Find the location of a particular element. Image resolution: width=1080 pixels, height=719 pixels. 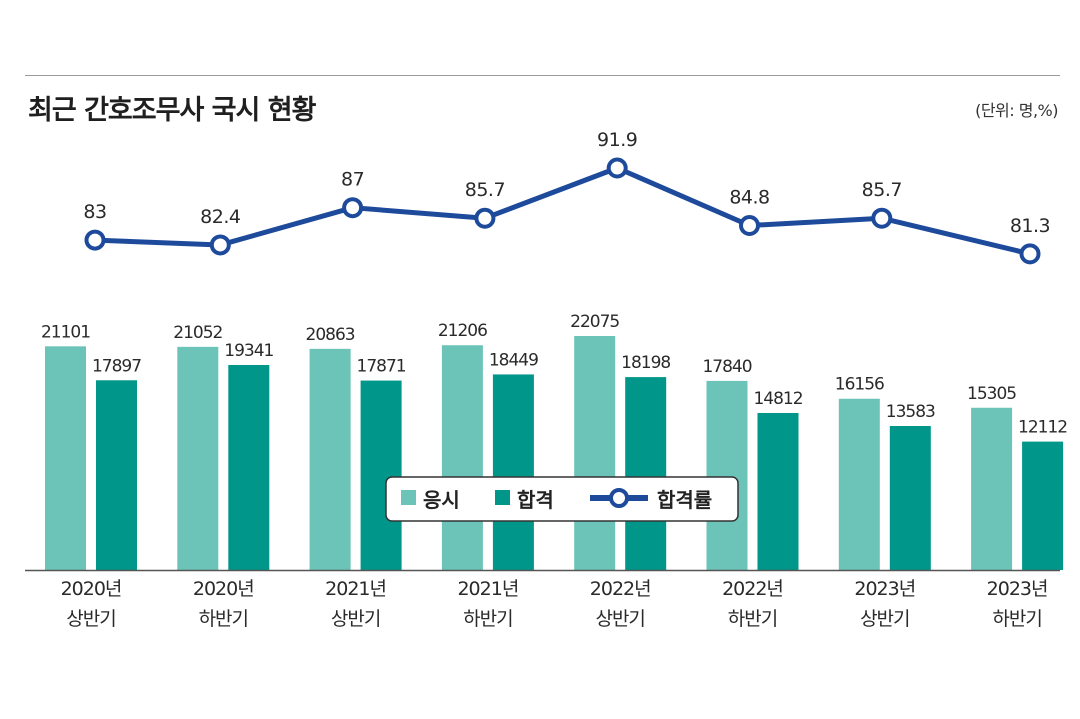

legend-apply-label: 응시 is located at coordinates (441, 500).